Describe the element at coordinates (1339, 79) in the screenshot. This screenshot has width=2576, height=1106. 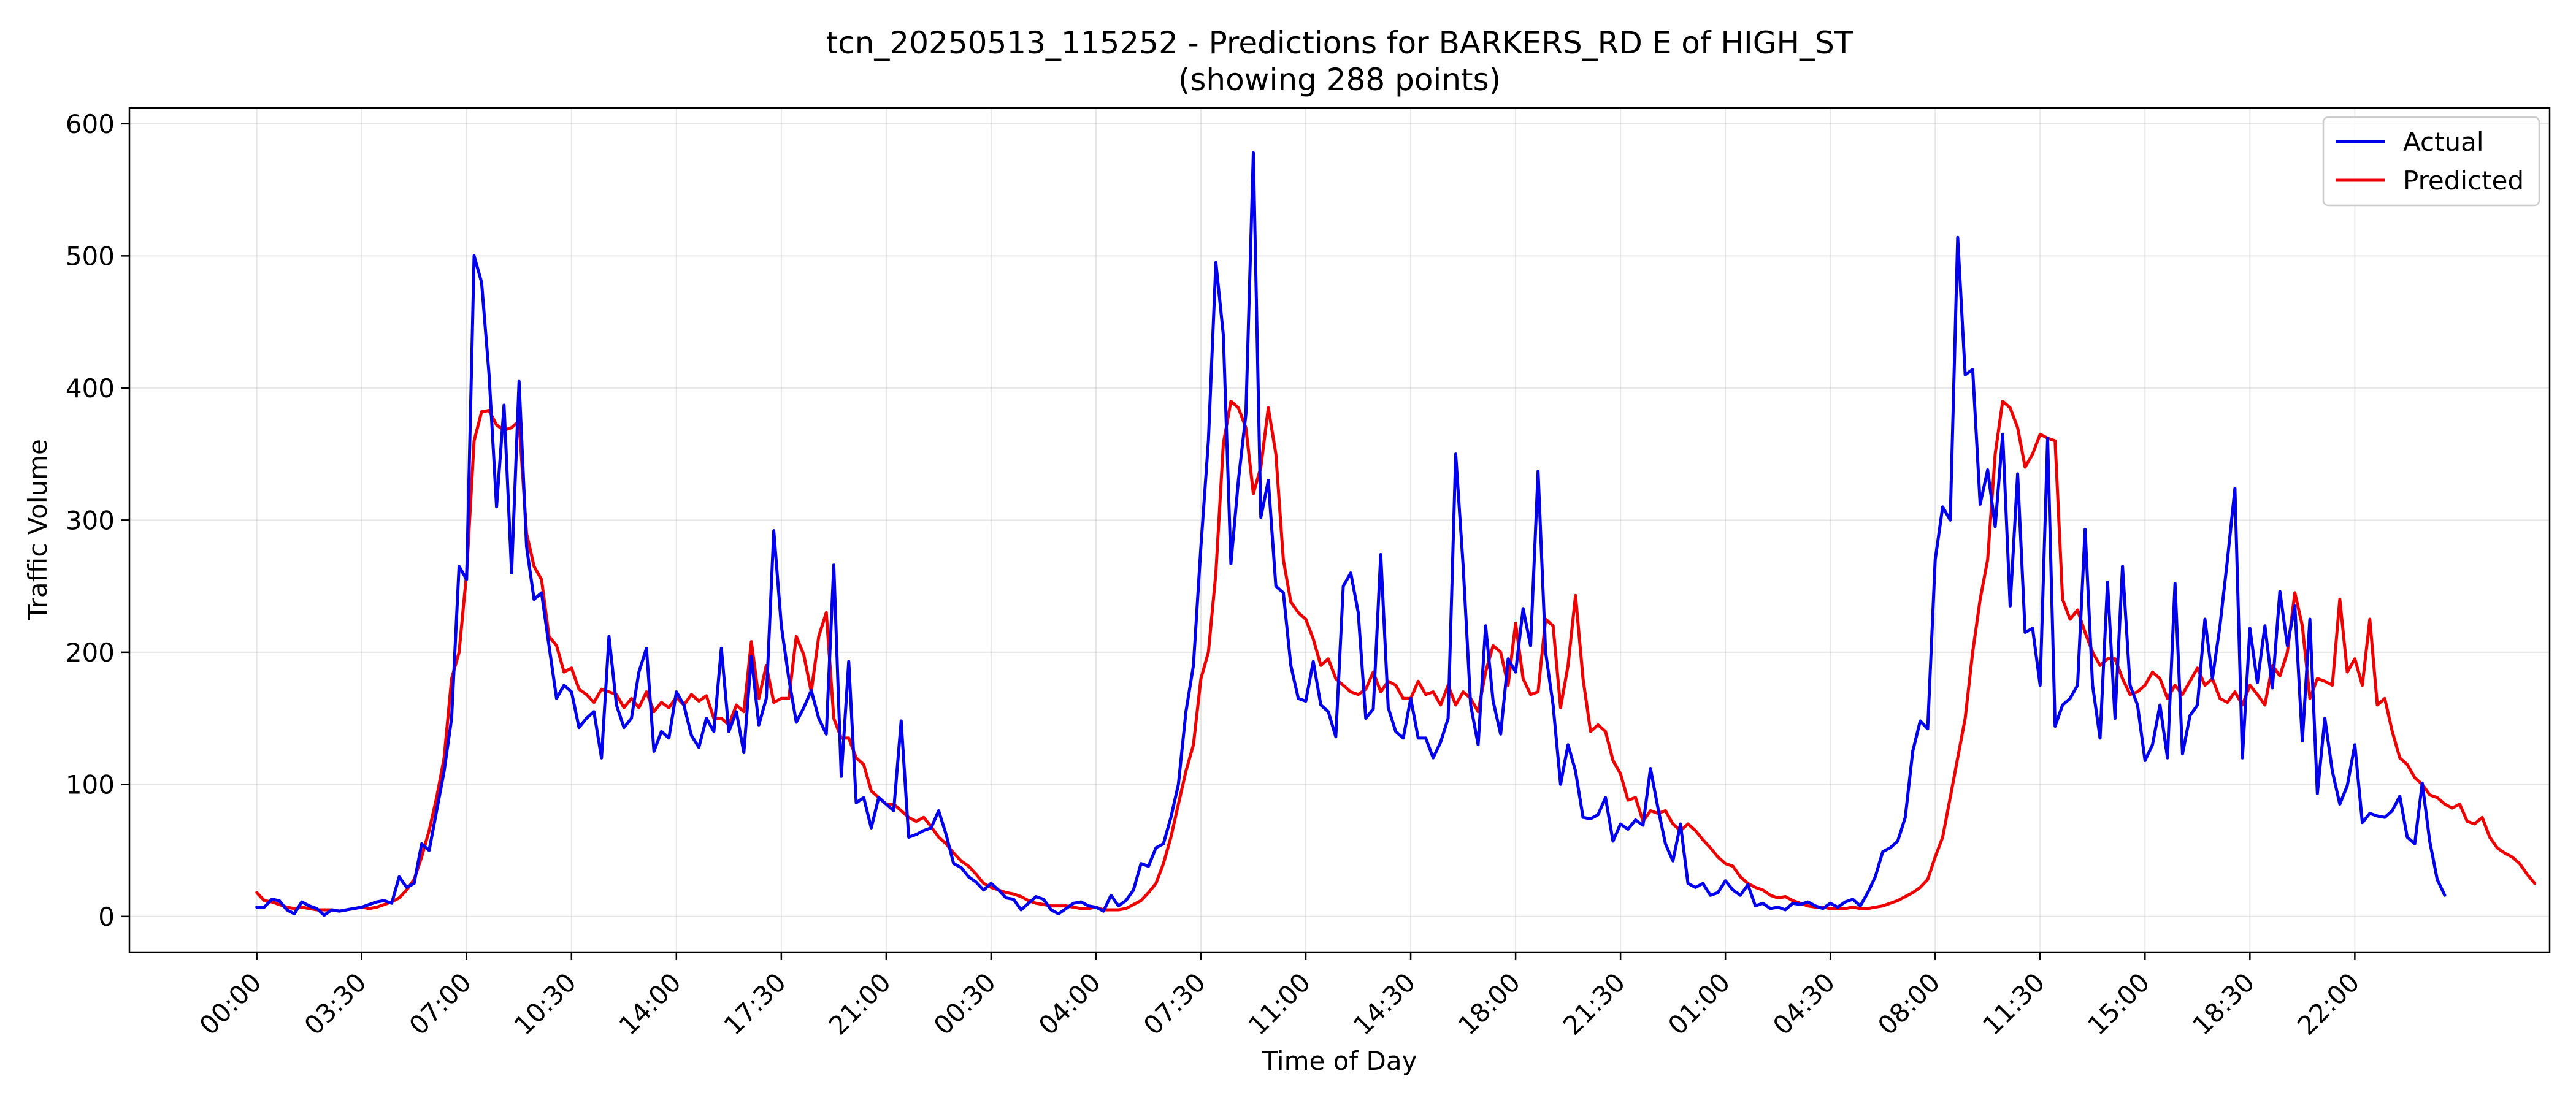
I see `chart-subtitle: (showing 288 points)` at that location.